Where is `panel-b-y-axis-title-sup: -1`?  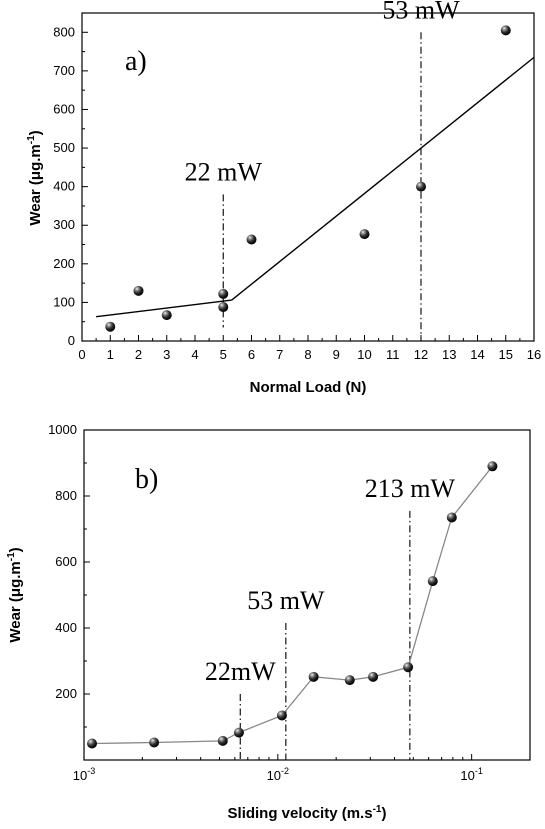
panel-b-y-axis-title-sup: -1 is located at coordinates (11, 556).